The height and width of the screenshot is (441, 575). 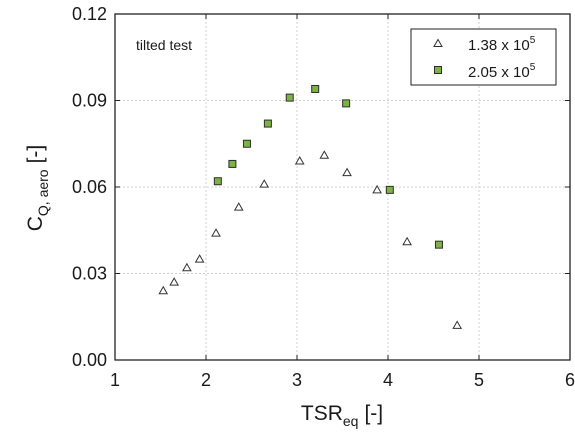 I want to click on x-tick-label: 3, so click(x=297, y=380).